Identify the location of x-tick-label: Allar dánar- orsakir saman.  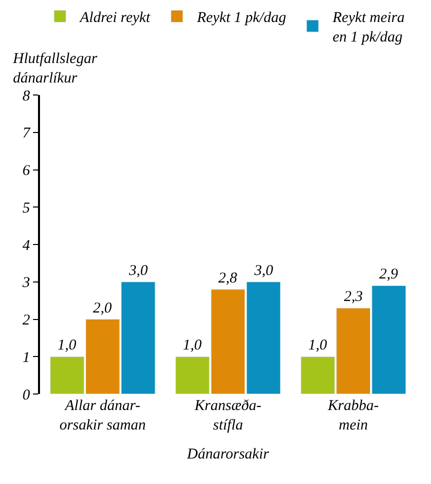
(103, 416).